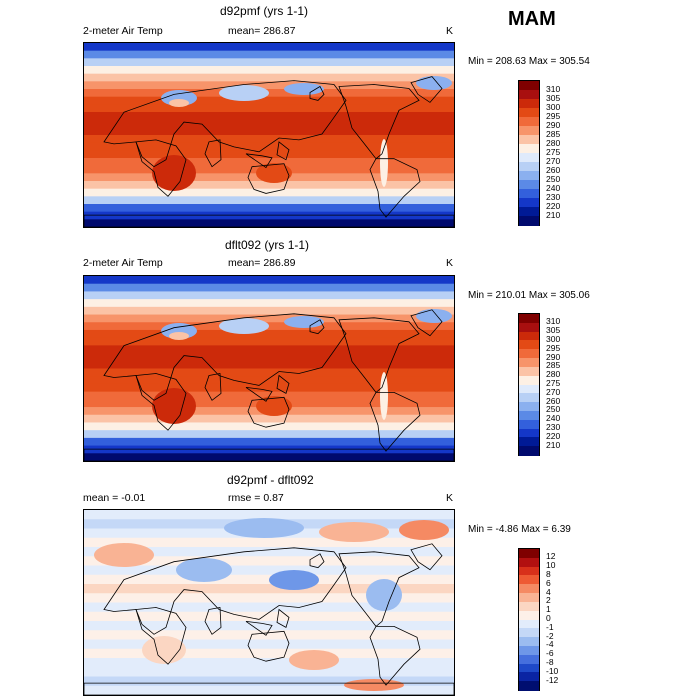 This screenshot has width=700, height=700. I want to click on panel-2-colorbar, so click(529, 384).